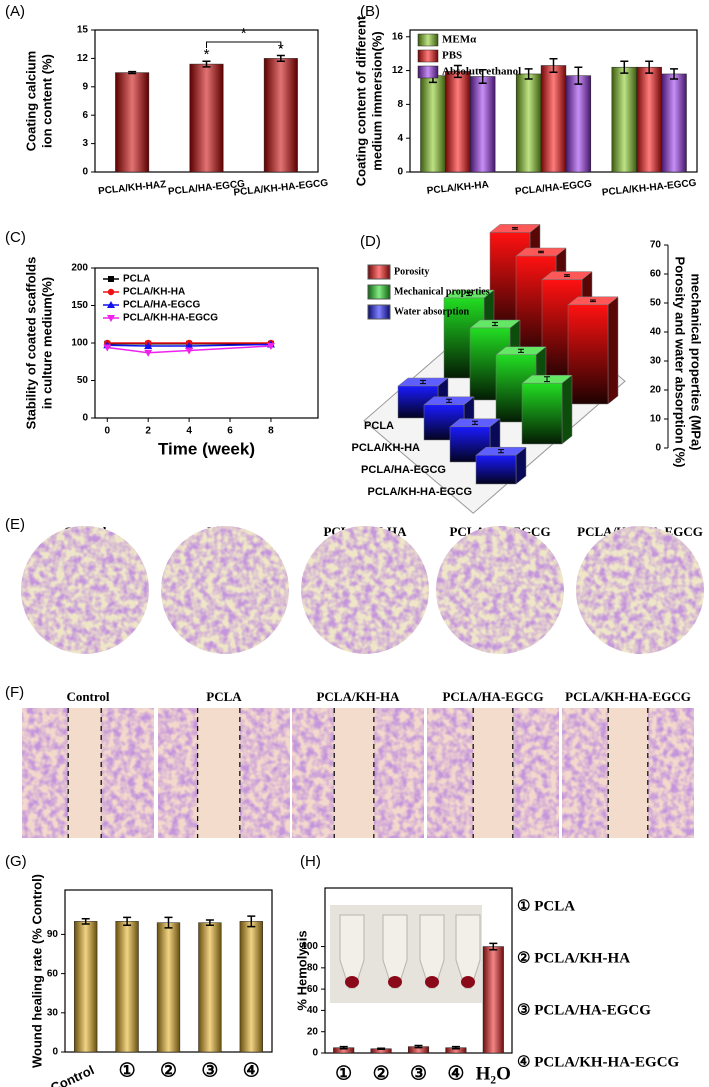  What do you see at coordinates (127, 1070) in the screenshot?
I see `x-tick-label: ①` at bounding box center [127, 1070].